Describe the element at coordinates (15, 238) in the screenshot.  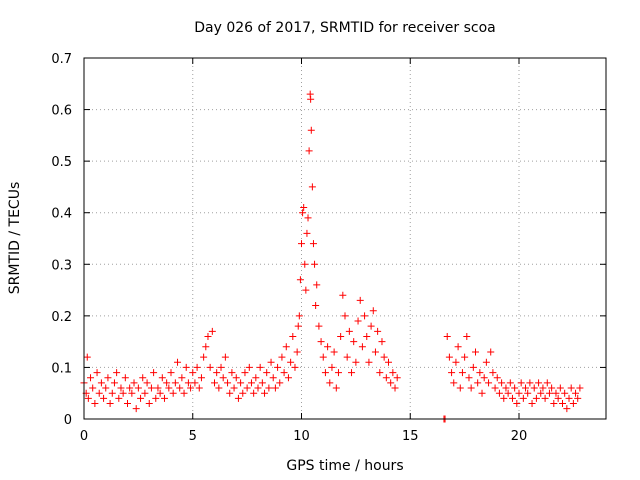
I see `y-axis-label: SRMTID / TECUs` at that location.